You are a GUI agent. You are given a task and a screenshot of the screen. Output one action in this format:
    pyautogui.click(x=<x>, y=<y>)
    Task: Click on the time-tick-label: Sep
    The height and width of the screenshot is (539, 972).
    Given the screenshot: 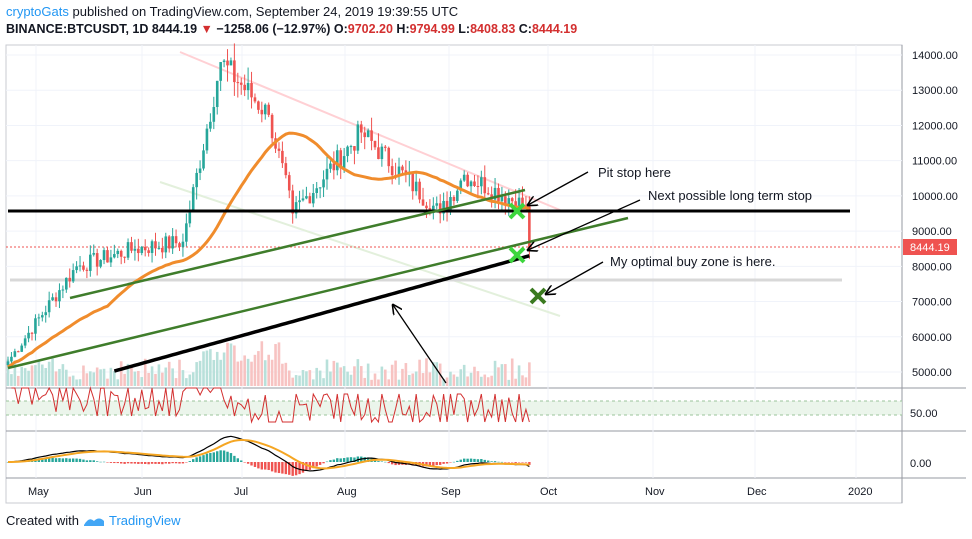 What is the action you would take?
    pyautogui.click(x=451, y=492)
    